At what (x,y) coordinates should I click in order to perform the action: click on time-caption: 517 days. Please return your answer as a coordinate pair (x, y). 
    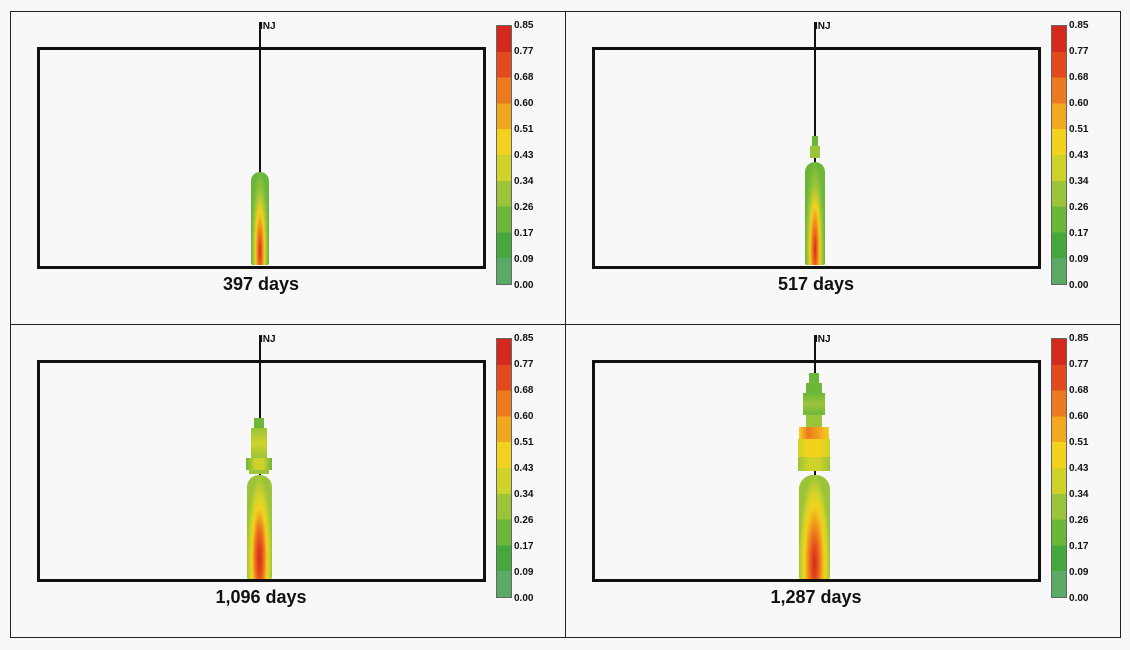
    Looking at the image, I should click on (816, 284).